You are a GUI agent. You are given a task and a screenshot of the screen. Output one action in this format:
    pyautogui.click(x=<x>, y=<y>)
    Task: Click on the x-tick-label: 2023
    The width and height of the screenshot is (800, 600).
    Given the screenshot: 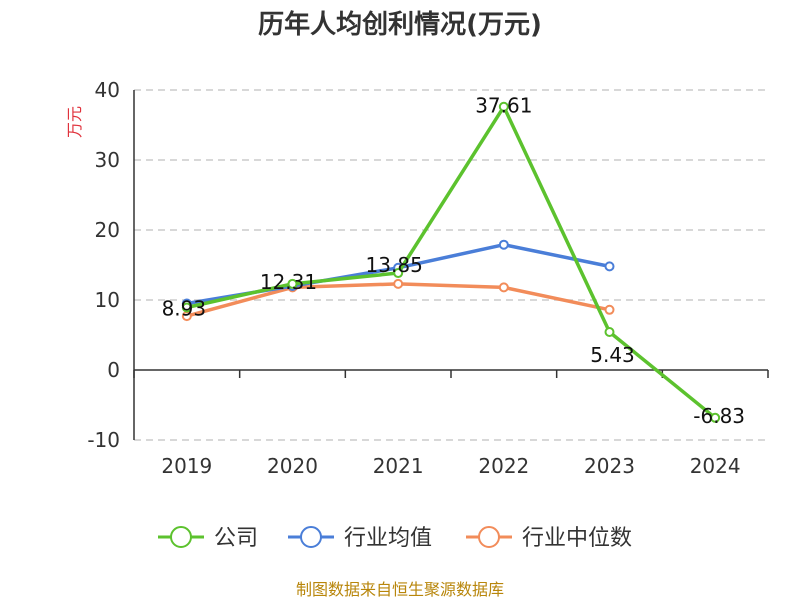 What is the action you would take?
    pyautogui.click(x=609, y=466)
    